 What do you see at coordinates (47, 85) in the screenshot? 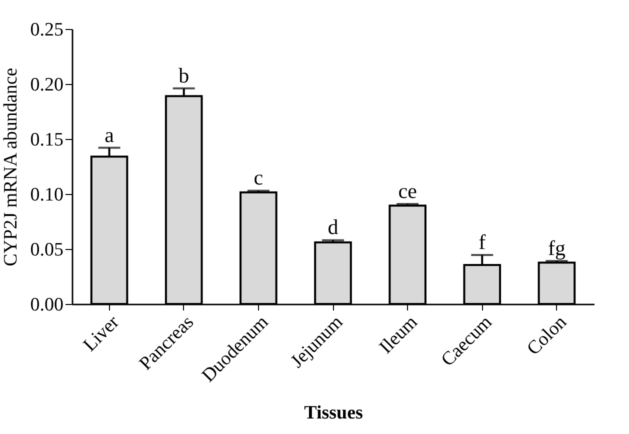
I see `y-tick-label: 0.20` at bounding box center [47, 85].